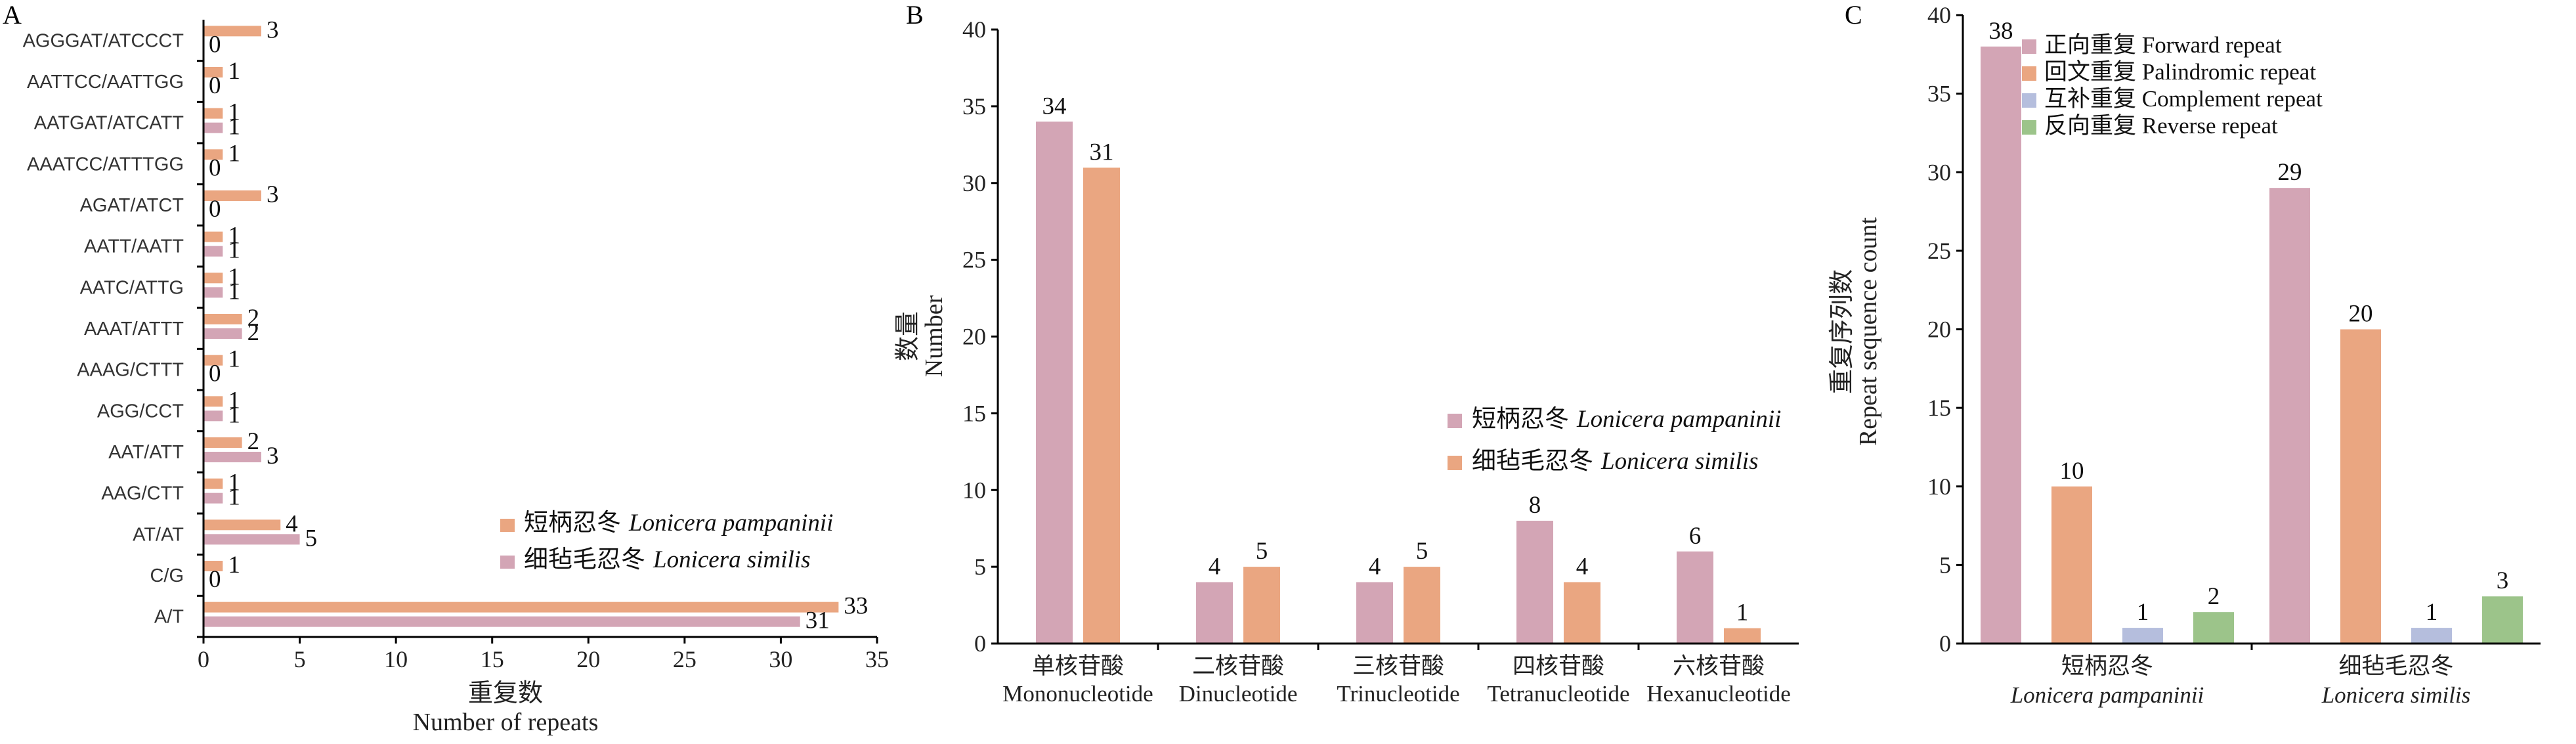  I want to click on panel-a-category-label: A/T, so click(169, 617).